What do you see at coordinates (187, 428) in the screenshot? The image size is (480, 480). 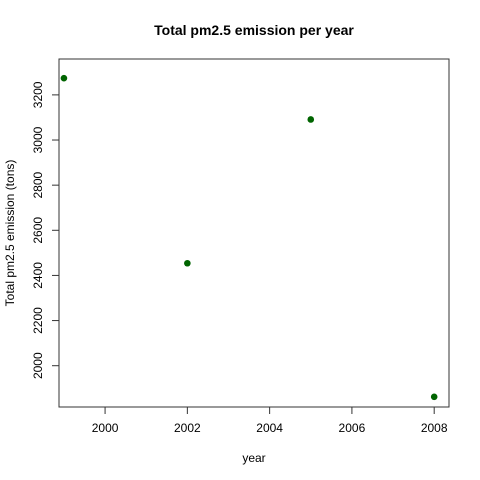 I see `x-tick-label: 2002` at bounding box center [187, 428].